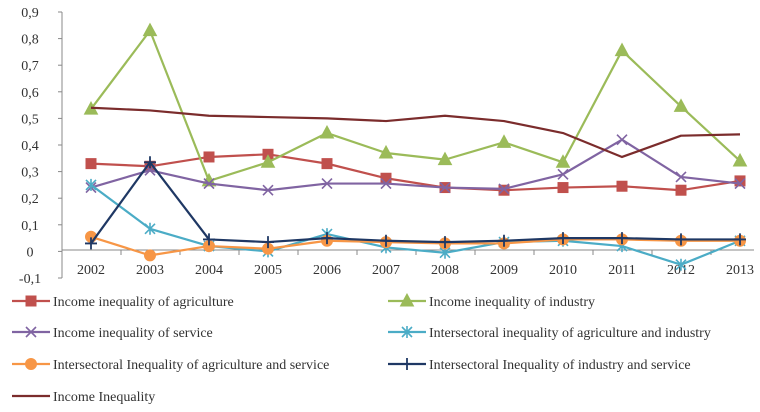 Image resolution: width=760 pixels, height=412 pixels. What do you see at coordinates (268, 270) in the screenshot?
I see `x-tick-label: 2005` at bounding box center [268, 270].